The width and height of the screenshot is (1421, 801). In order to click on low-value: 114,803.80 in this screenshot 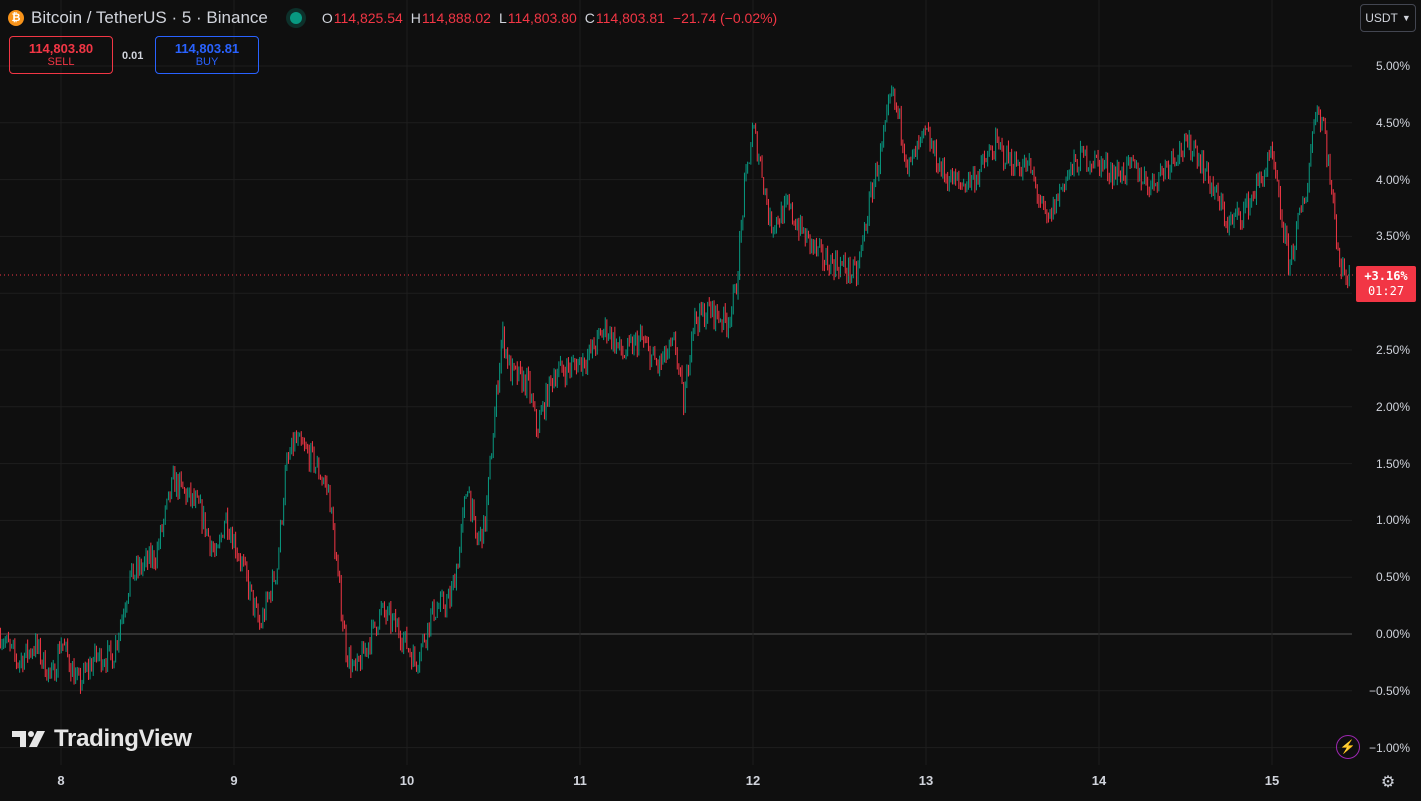, I will do `click(542, 18)`.